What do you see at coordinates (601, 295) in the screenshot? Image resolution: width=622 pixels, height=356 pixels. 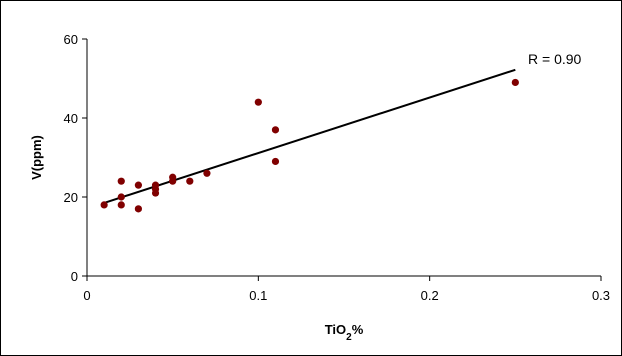 I see `x-tick-label: 0.3` at bounding box center [601, 295].